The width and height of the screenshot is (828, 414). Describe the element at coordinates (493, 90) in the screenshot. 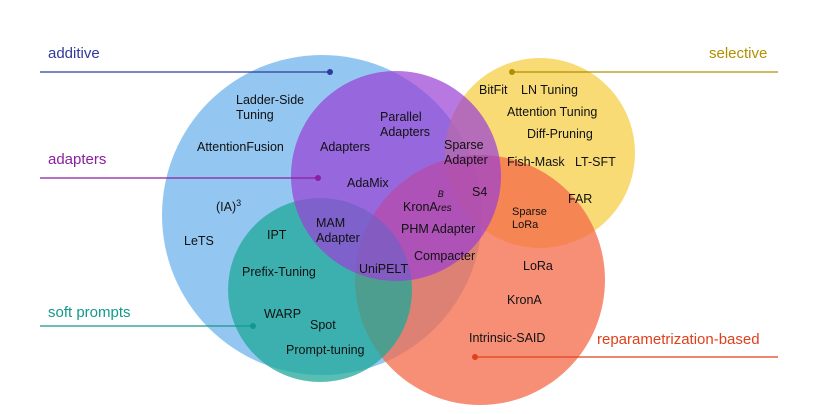

I see `method-bitfit: BitFit` at that location.